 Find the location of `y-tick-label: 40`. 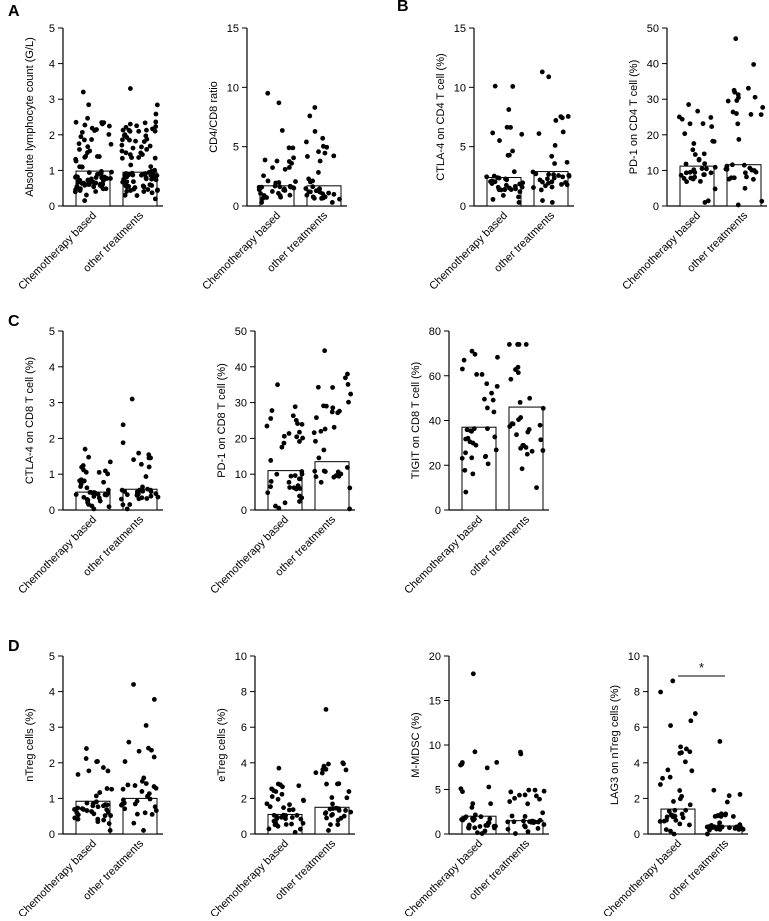

y-tick-label: 40 is located at coordinates (435, 422).